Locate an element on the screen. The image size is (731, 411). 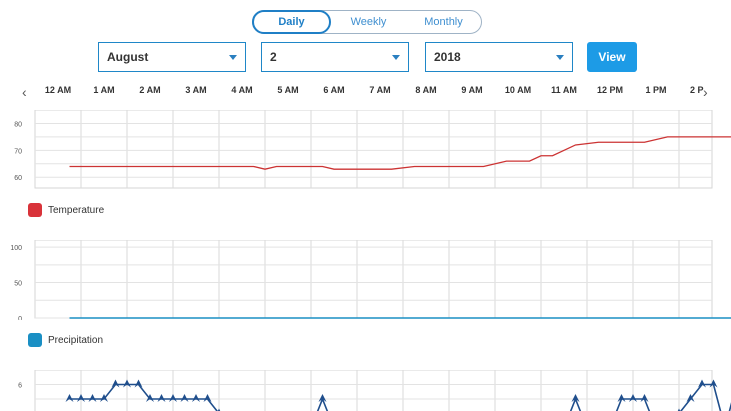
plot-frame is located at coordinates (373, 390).